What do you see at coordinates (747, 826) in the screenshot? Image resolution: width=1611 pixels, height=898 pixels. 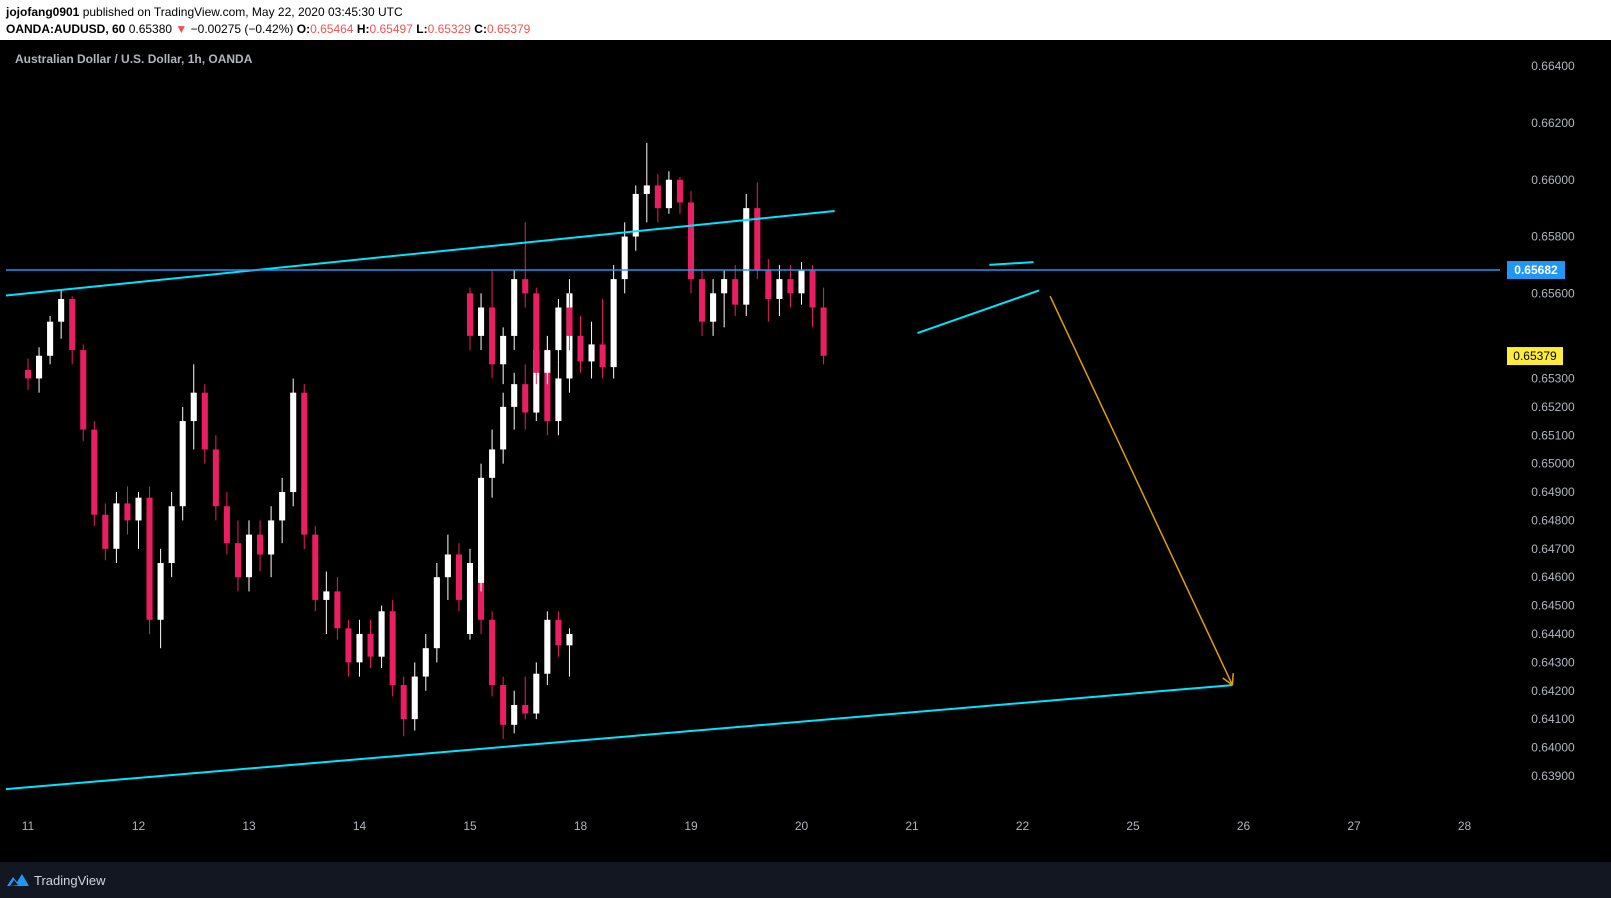 I see `time-axis: 11 12 13 14 15 18 19 20 21 22 25 26 27 28` at bounding box center [747, 826].